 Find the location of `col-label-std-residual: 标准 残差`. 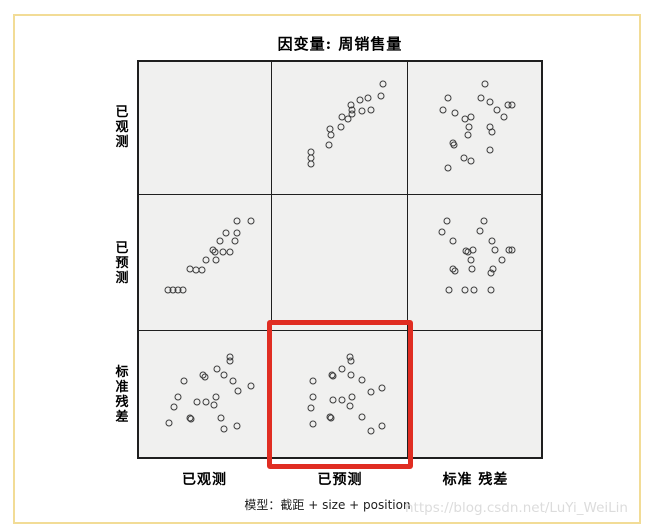

col-label-std-residual: 标准 残差 is located at coordinates (475, 480).